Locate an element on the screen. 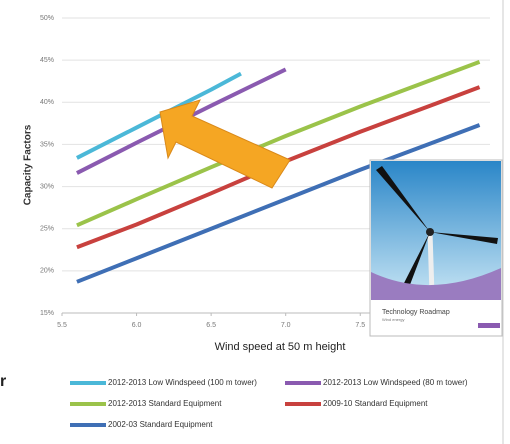 Image resolution: width=510 pixels, height=444 pixels. legend-label: 2012-2013 Low Windspeed (100 m tower) is located at coordinates (182, 382).